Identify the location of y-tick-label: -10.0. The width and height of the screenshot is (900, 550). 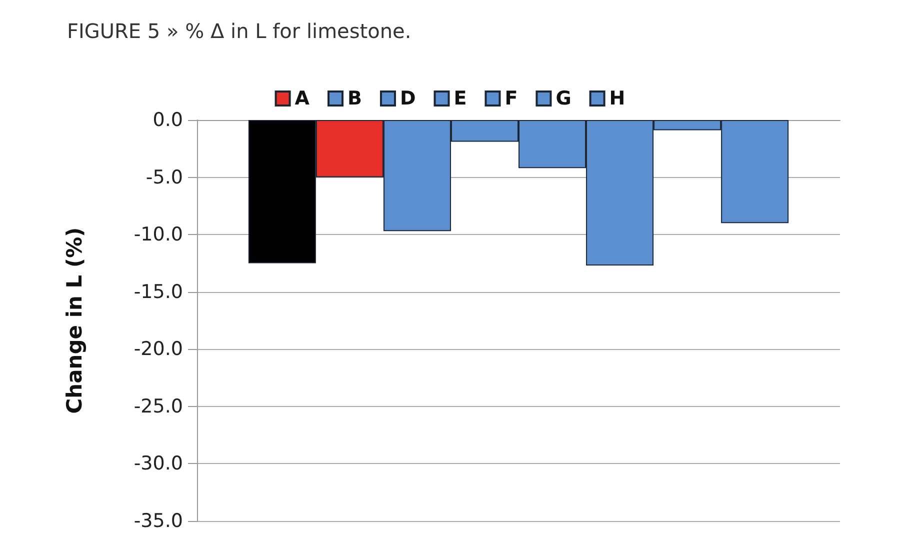
(158, 235).